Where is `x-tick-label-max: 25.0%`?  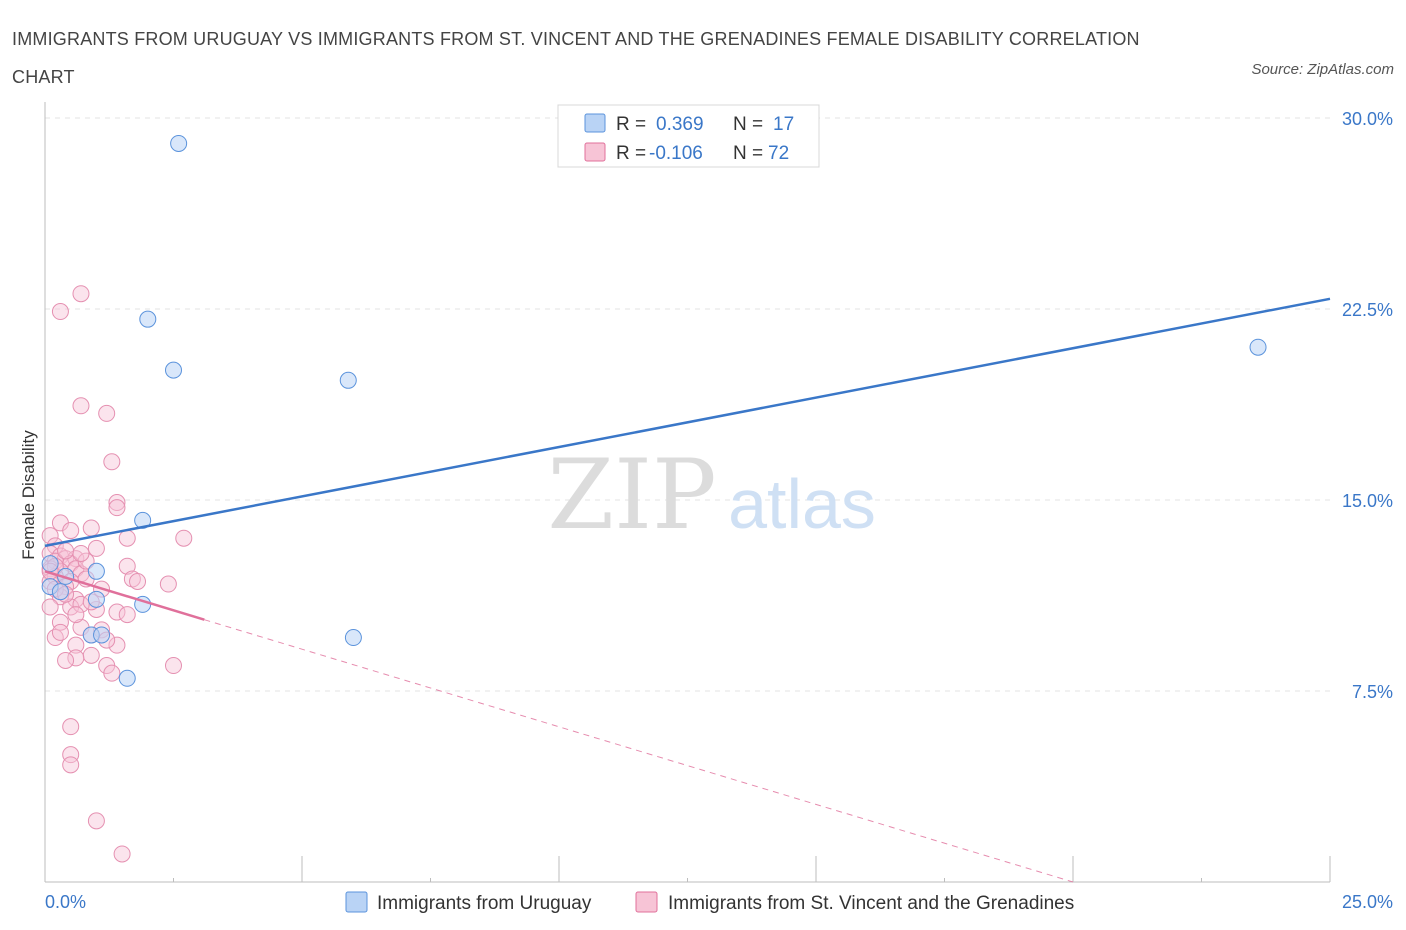
x-tick-label-max: 25.0% is located at coordinates (1367, 902).